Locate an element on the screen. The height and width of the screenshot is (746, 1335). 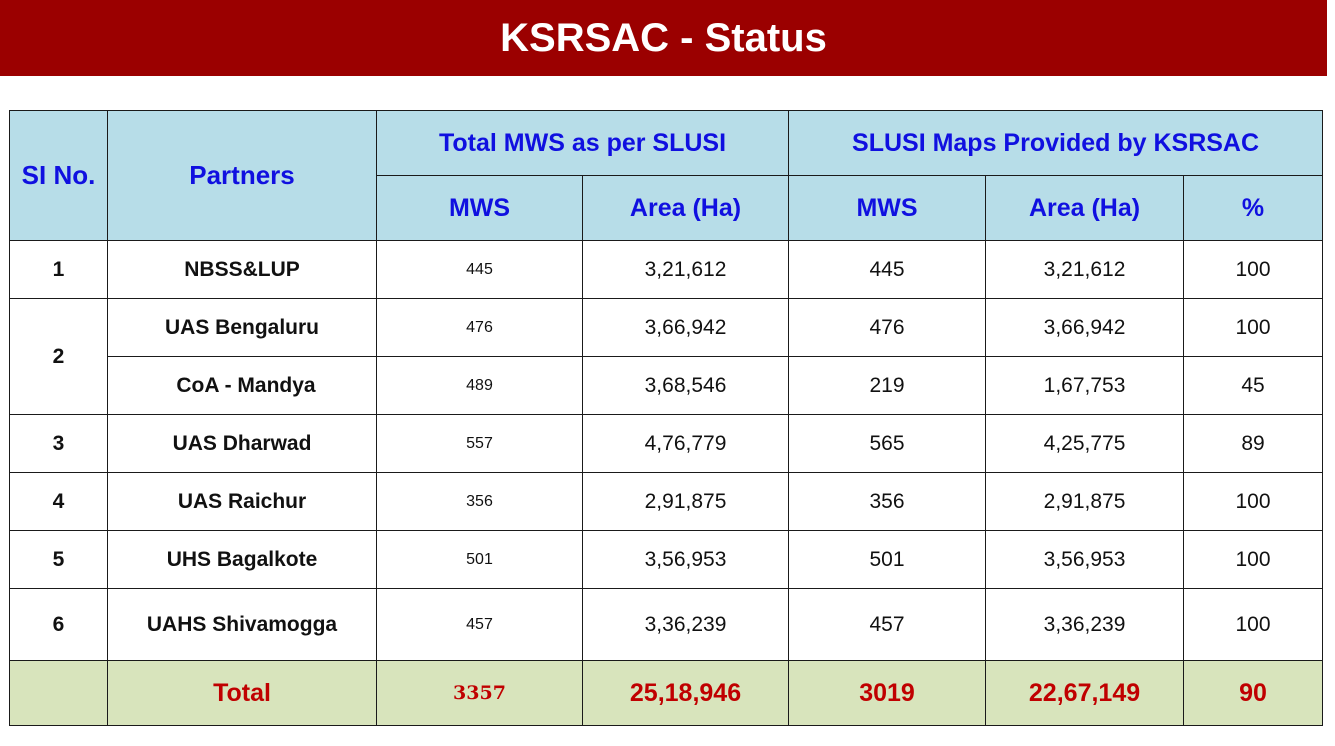
ksrsac-area-cell: 4,25,775 is located at coordinates (1085, 443).